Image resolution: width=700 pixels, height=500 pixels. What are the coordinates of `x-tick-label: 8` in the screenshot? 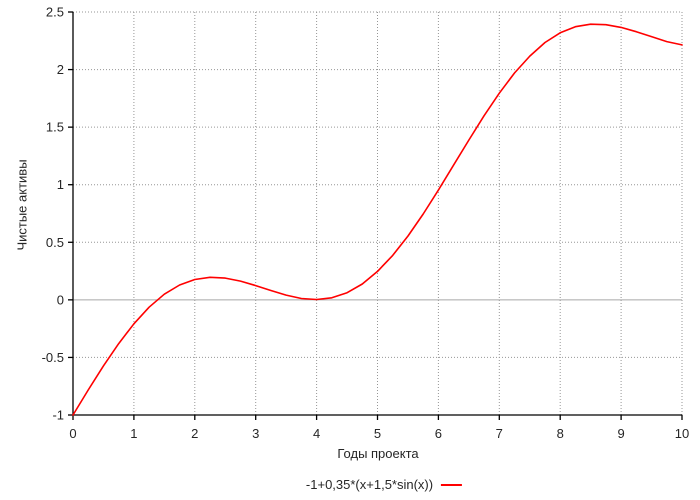 It's located at (560, 433).